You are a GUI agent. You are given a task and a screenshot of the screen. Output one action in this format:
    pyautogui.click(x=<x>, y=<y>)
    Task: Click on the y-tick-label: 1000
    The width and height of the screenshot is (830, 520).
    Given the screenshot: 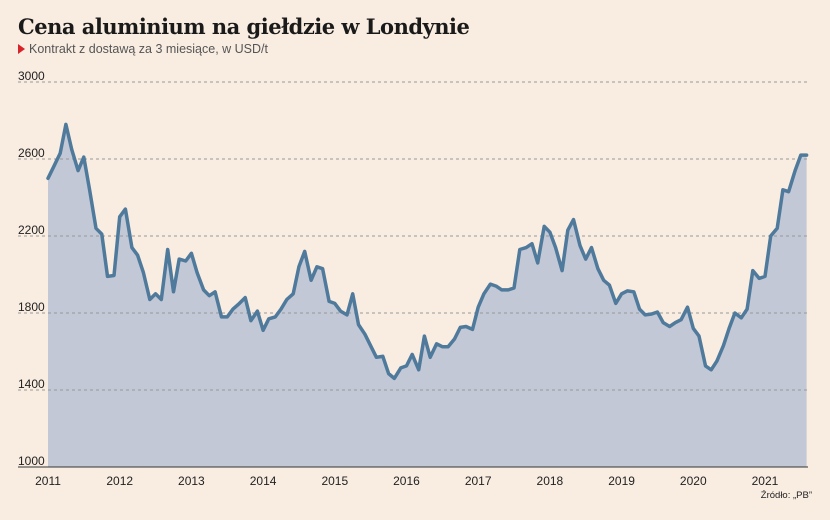 What is the action you would take?
    pyautogui.click(x=31, y=461)
    